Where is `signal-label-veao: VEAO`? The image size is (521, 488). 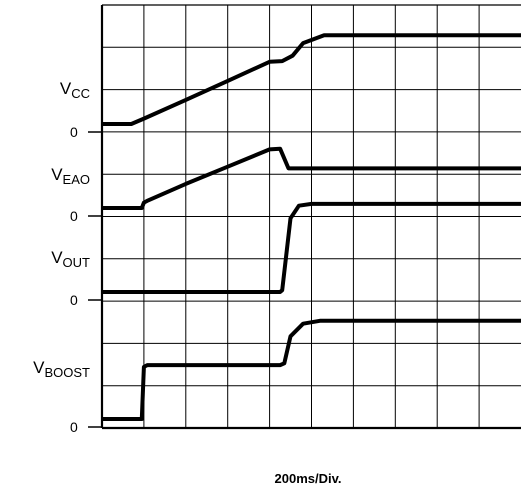 signal-label-veao: VEAO is located at coordinates (70, 176).